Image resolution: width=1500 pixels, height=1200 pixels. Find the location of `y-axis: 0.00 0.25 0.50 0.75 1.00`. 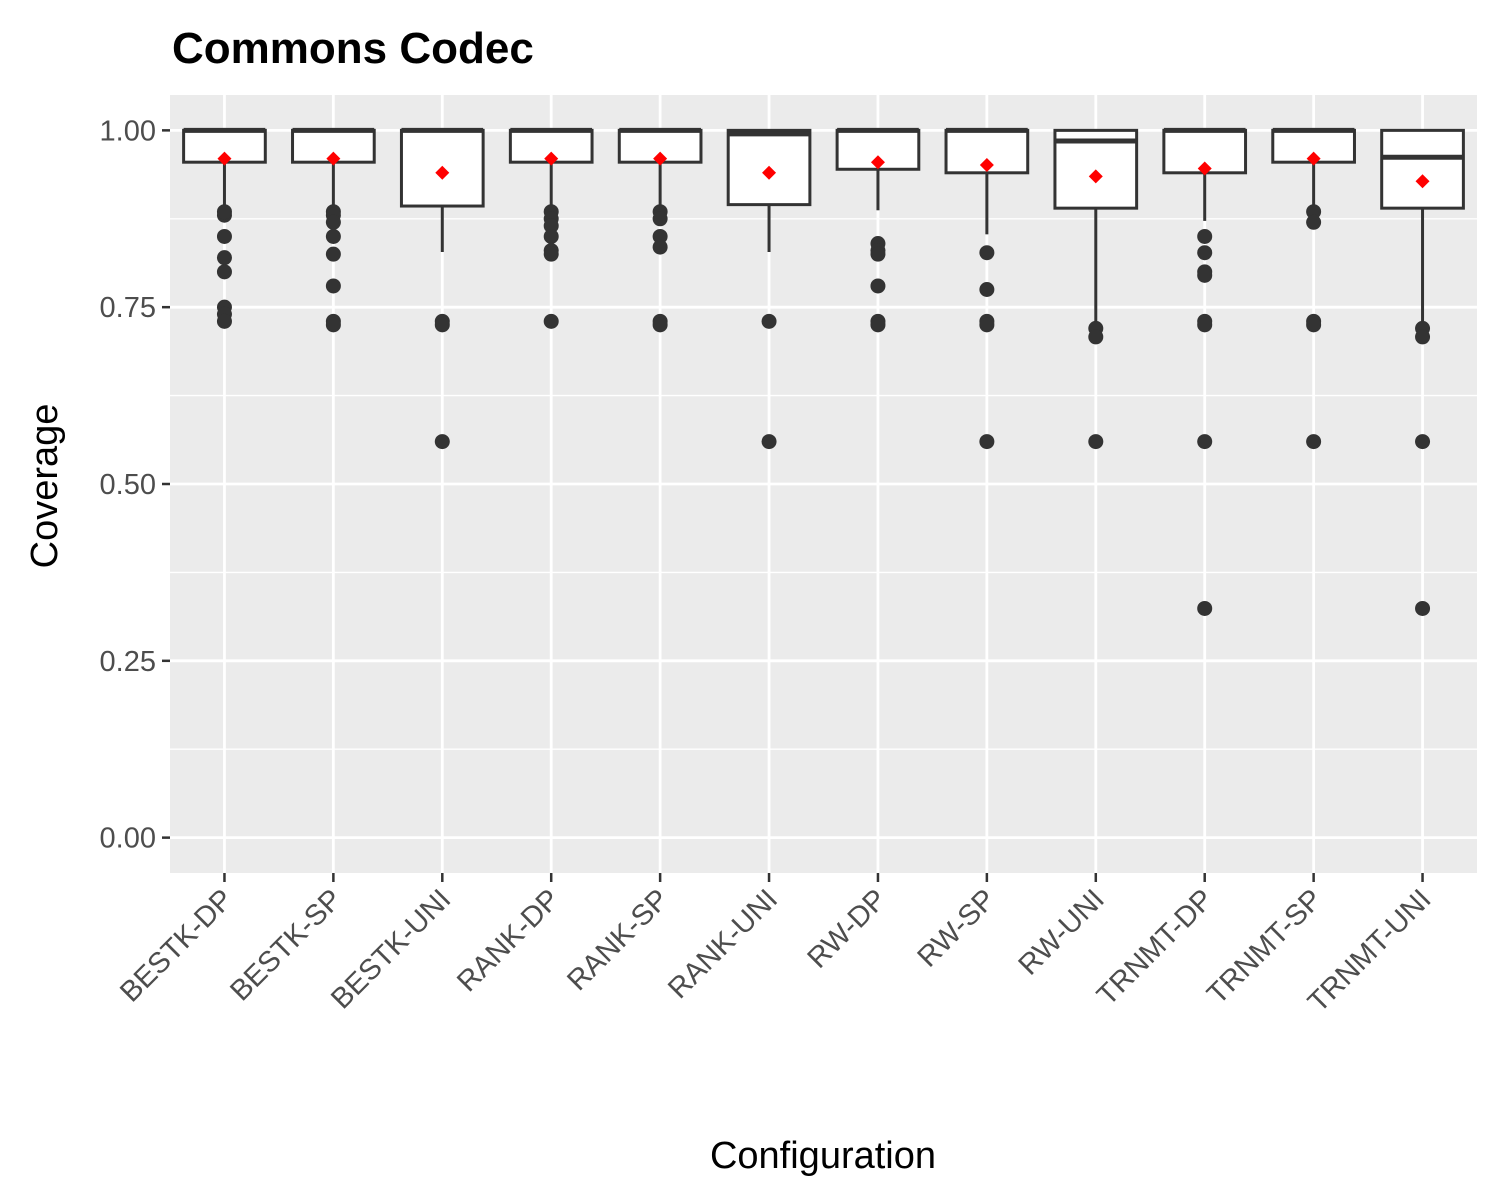

y-axis: 0.00 0.25 0.50 0.75 1.00 is located at coordinates (135, 485).